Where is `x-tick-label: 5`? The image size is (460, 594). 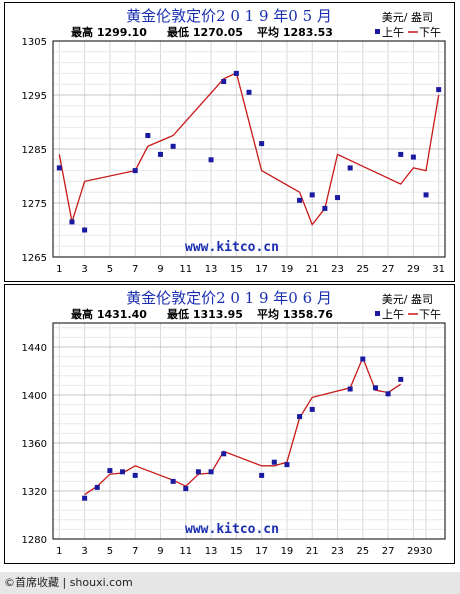
x-tick-label: 5 is located at coordinates (110, 269).